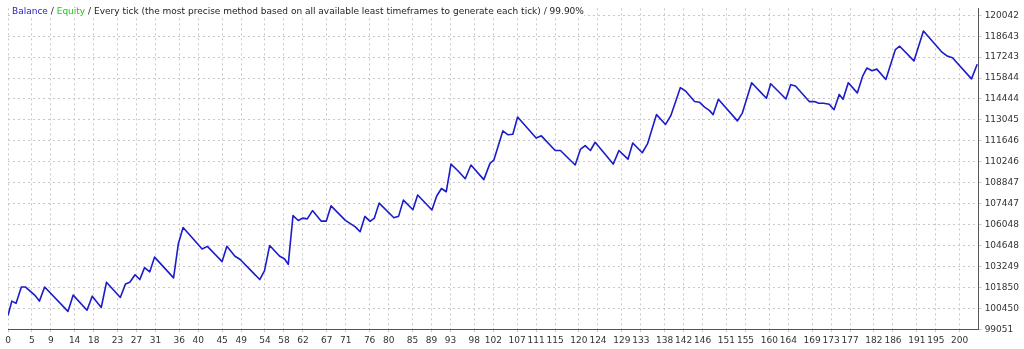  I want to click on y-tick-label: 117243, so click(1001, 56).